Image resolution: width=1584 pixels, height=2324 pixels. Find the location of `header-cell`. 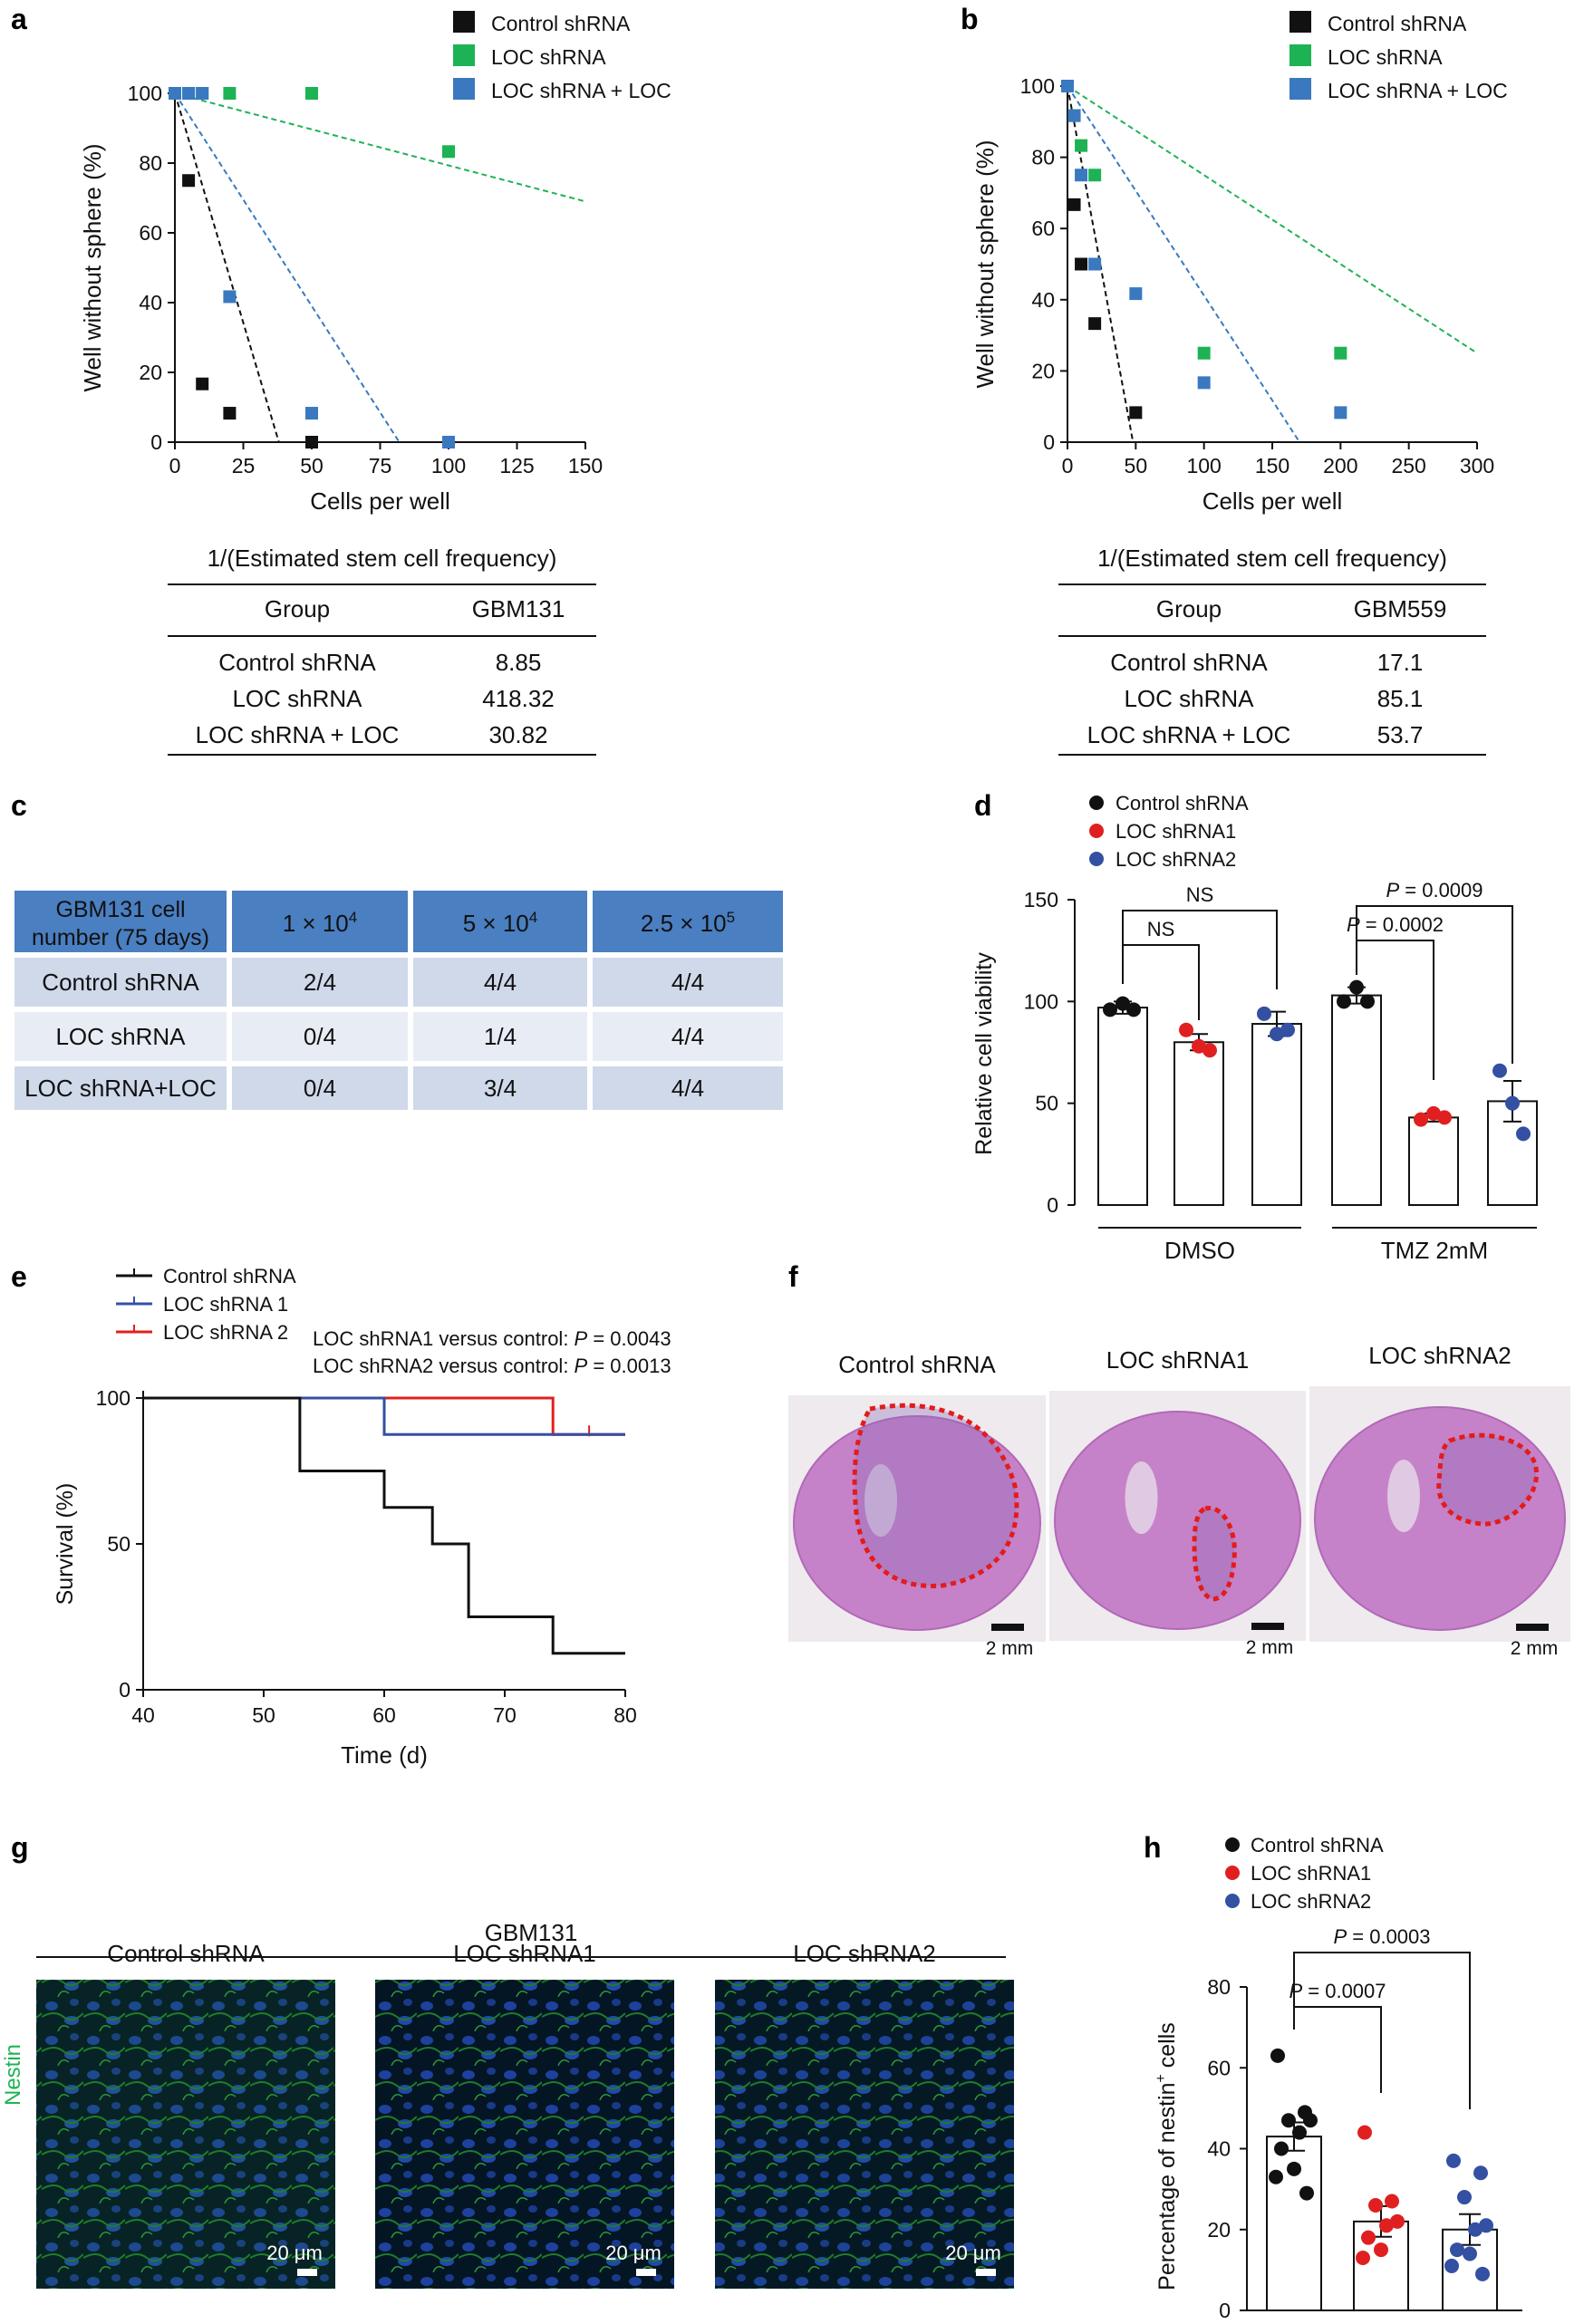

header-cell is located at coordinates (120, 921).